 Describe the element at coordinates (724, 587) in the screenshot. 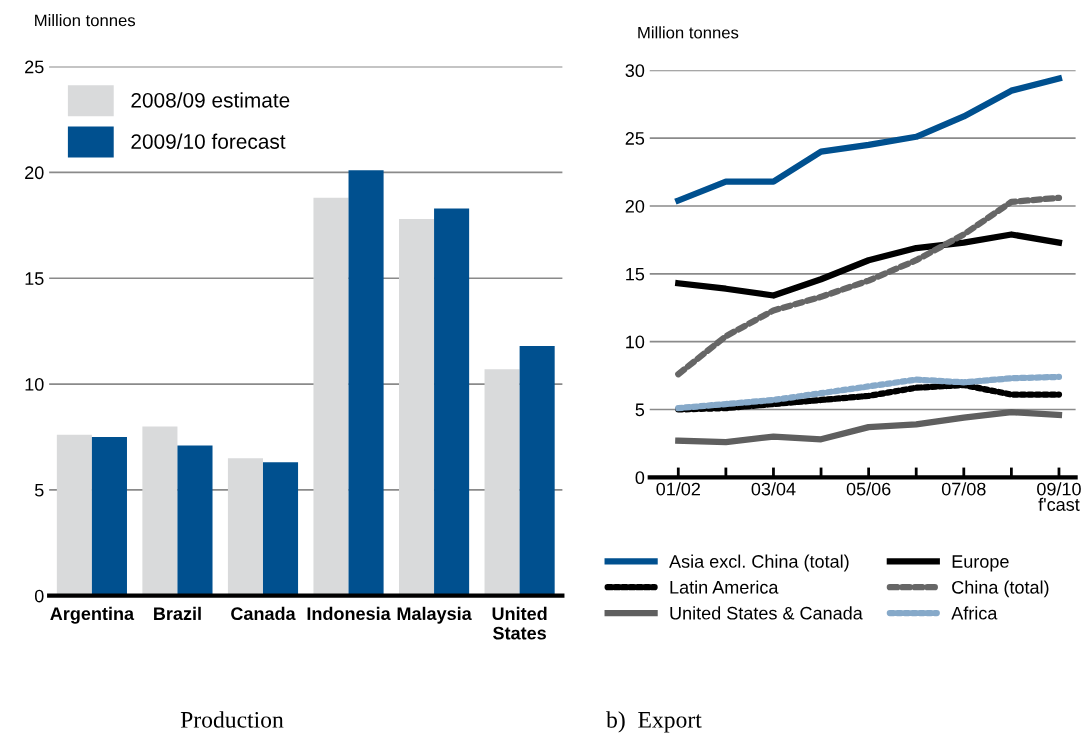

I see `legend-label: Latin America` at that location.